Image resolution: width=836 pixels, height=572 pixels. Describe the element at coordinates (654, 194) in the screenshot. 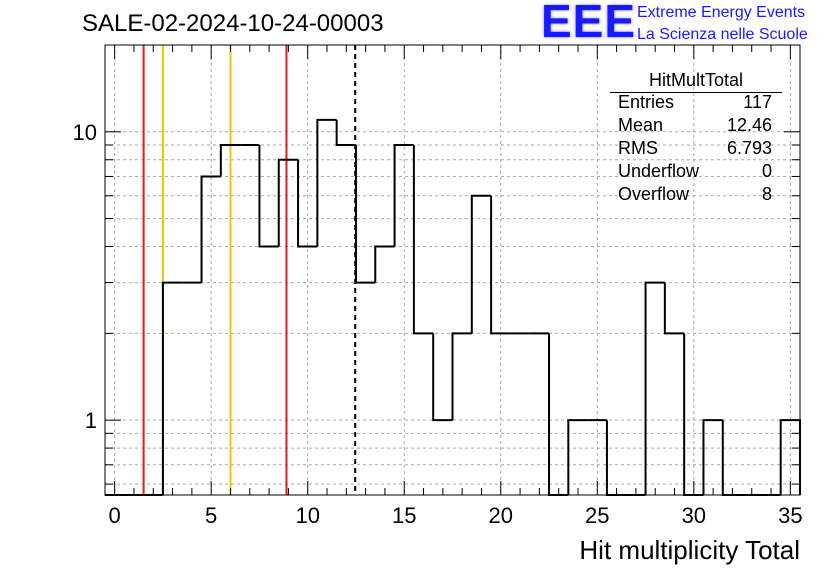

I see `stat-label: Overflow` at that location.